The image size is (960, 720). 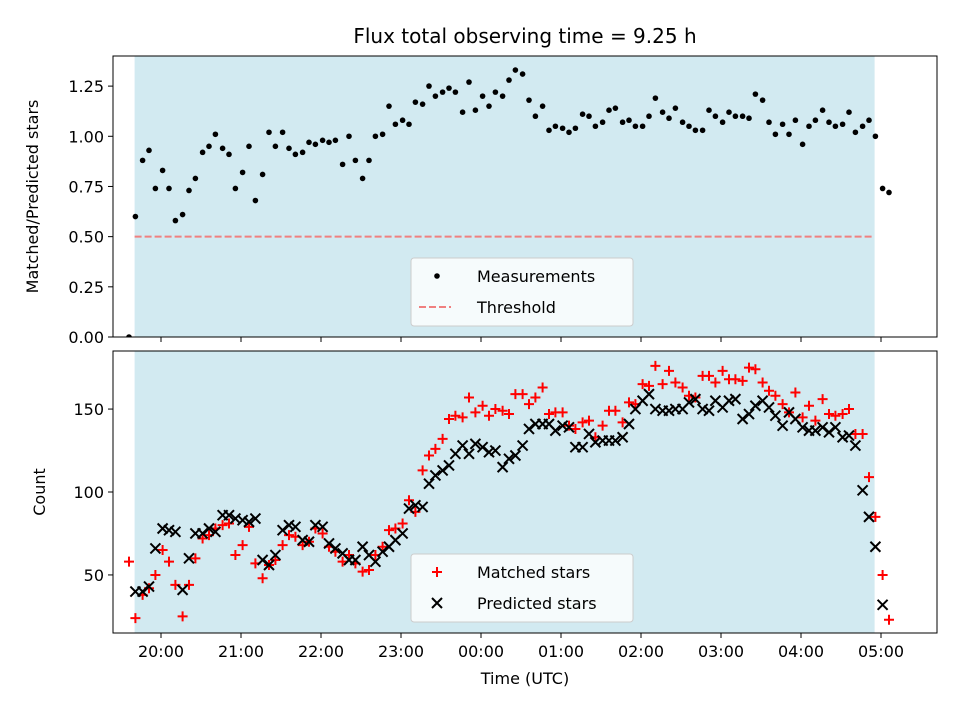 I want to click on x-tick-label: 03:00, so click(x=721, y=651).